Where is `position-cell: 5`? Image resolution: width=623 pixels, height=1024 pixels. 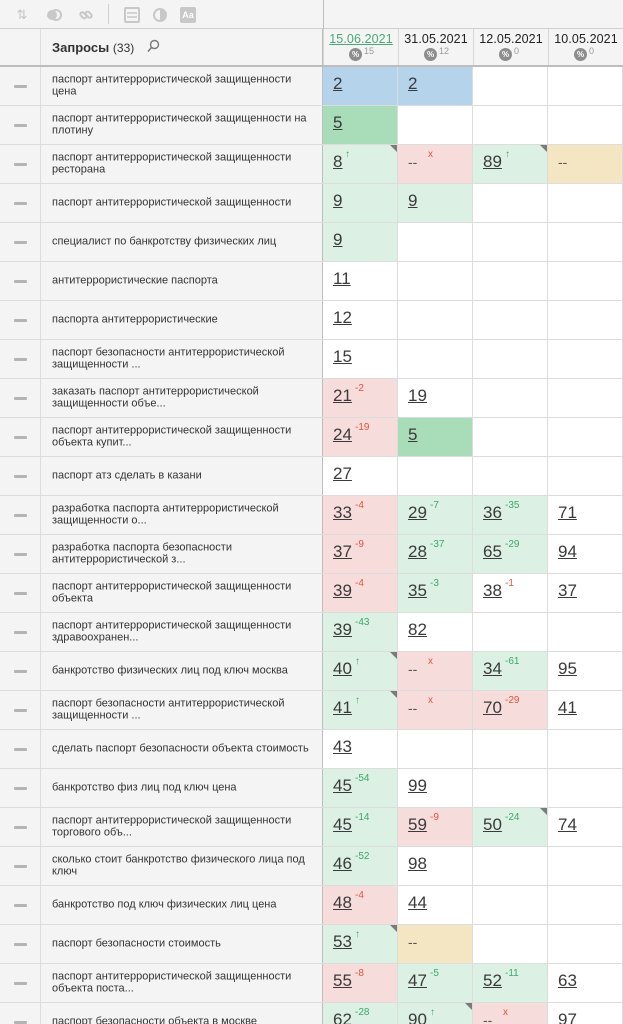 position-cell: 5 is located at coordinates (435, 437).